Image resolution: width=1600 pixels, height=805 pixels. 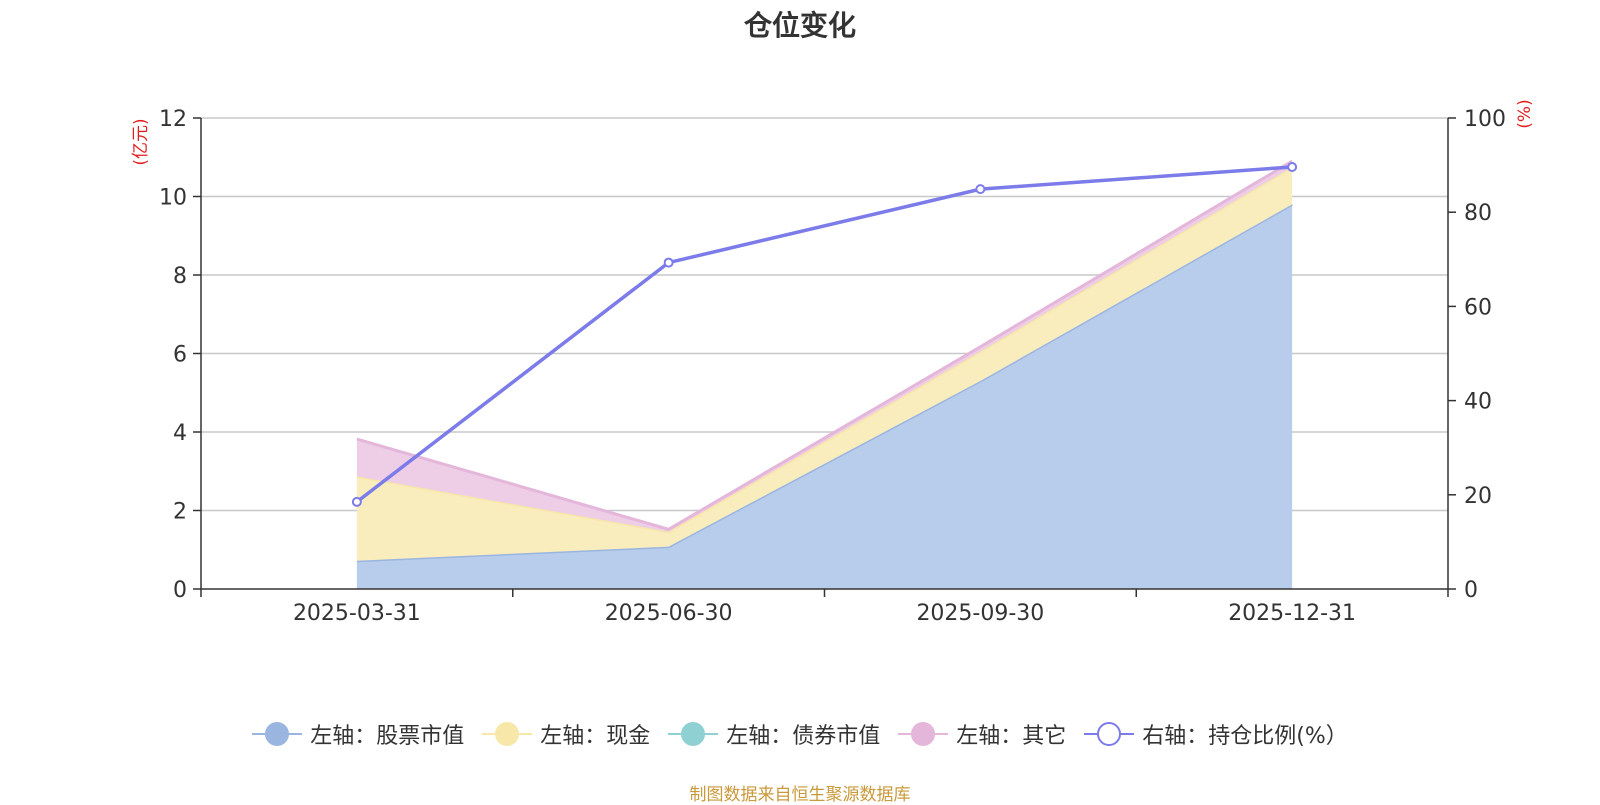 What do you see at coordinates (1245, 736) in the screenshot?
I see `legend-label: 右轴：持仓比例(%）` at bounding box center [1245, 736].